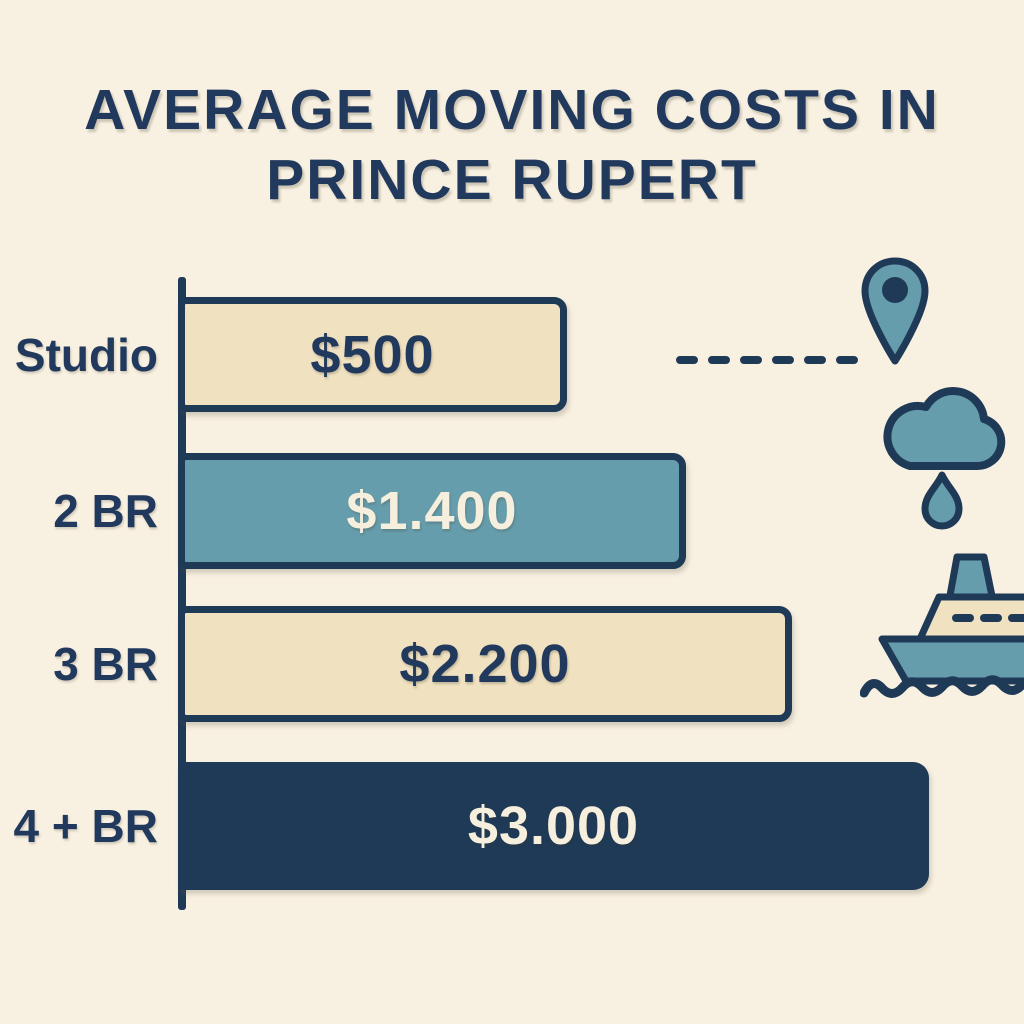 This screenshot has height=1024, width=1024. I want to click on rain-cloud-icon, so click(944, 428).